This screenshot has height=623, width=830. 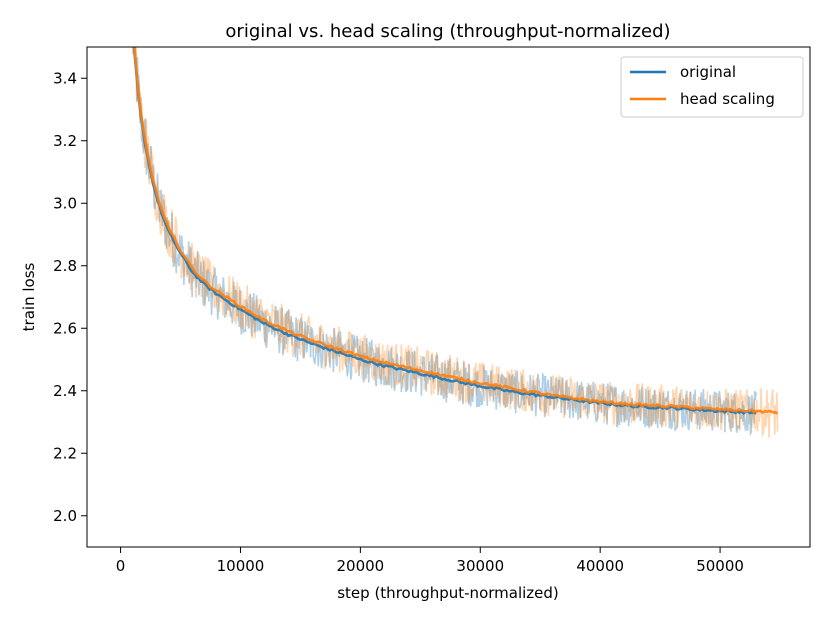 What do you see at coordinates (65, 453) in the screenshot?
I see `y-tick-label: 2.2` at bounding box center [65, 453].